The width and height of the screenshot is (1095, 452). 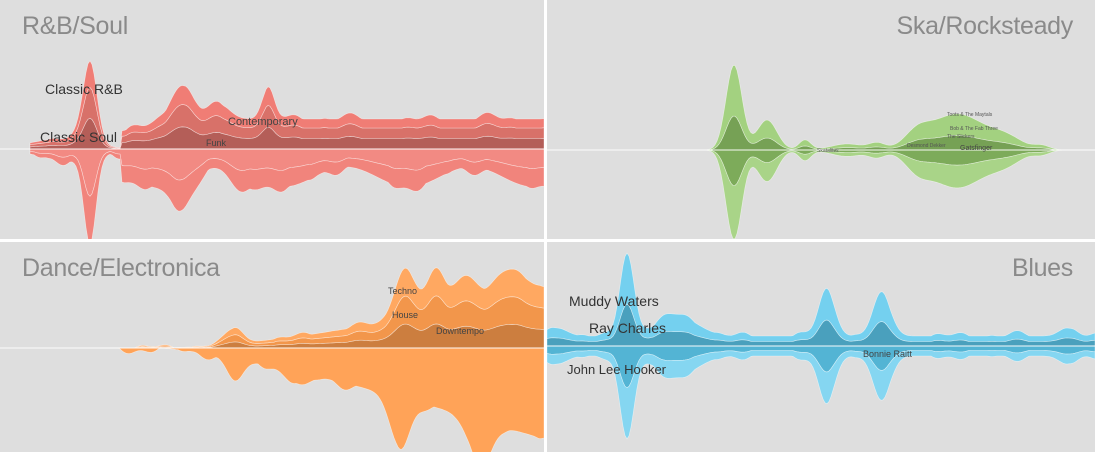 What do you see at coordinates (79, 137) in the screenshot?
I see `series-label-classic-soul: Classic Soul` at bounding box center [79, 137].